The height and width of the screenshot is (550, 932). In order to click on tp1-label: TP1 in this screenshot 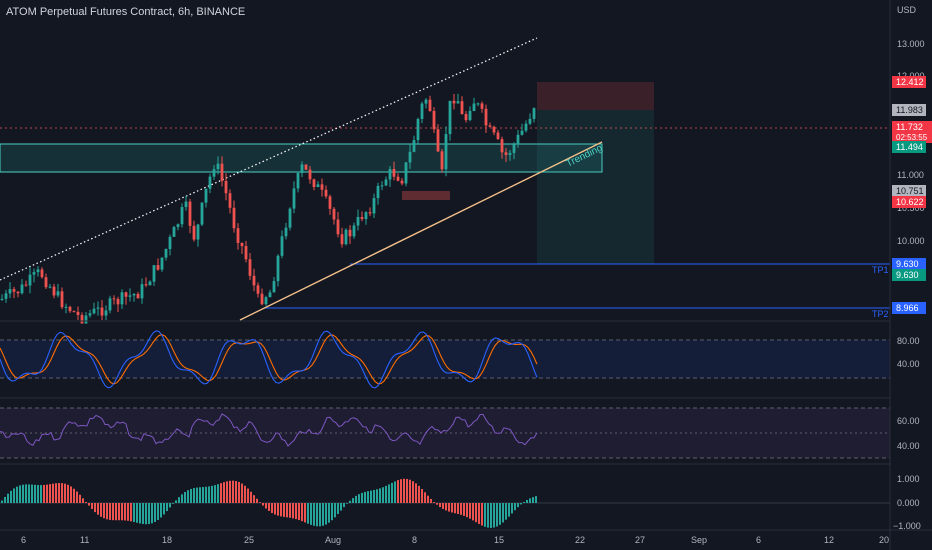, I will do `click(880, 270)`.